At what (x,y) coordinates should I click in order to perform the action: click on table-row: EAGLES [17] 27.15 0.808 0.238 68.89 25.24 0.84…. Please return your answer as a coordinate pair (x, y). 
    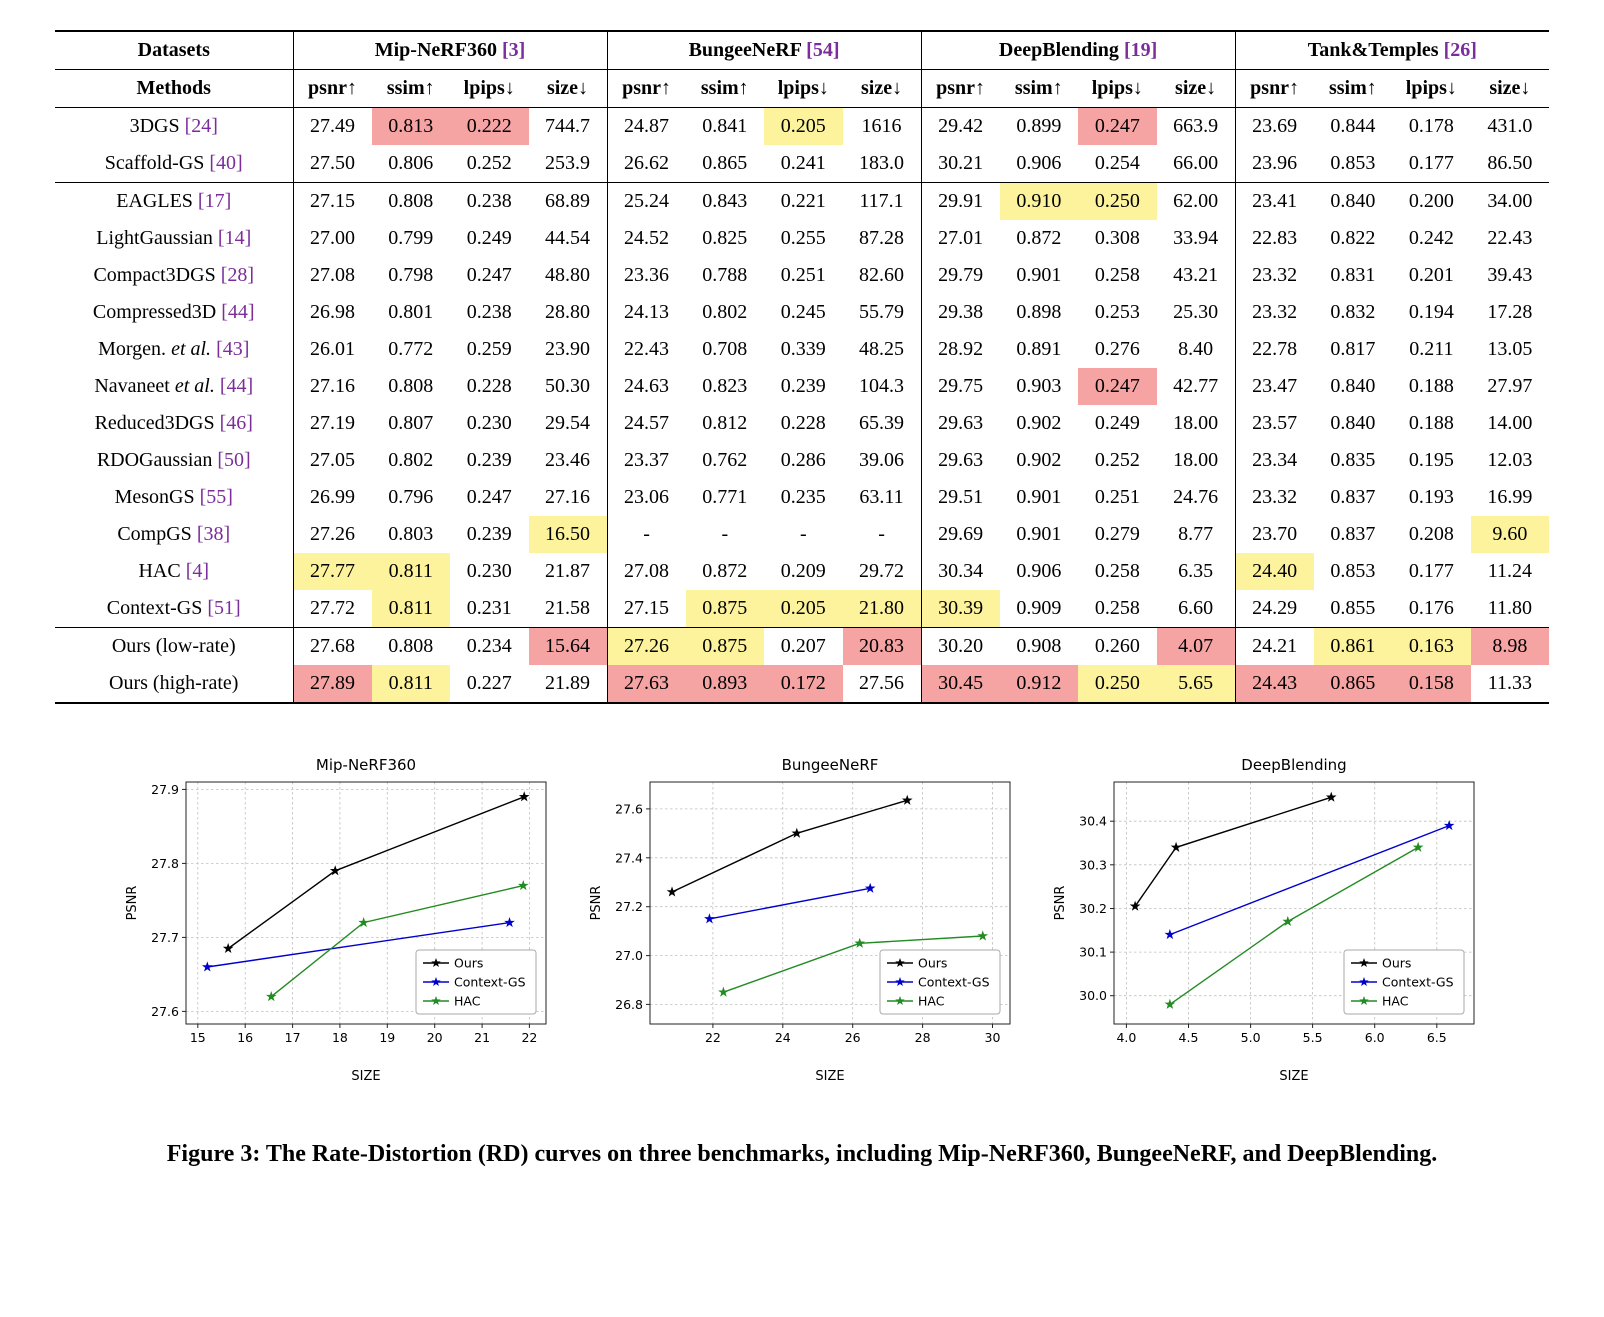
    Looking at the image, I should click on (802, 201).